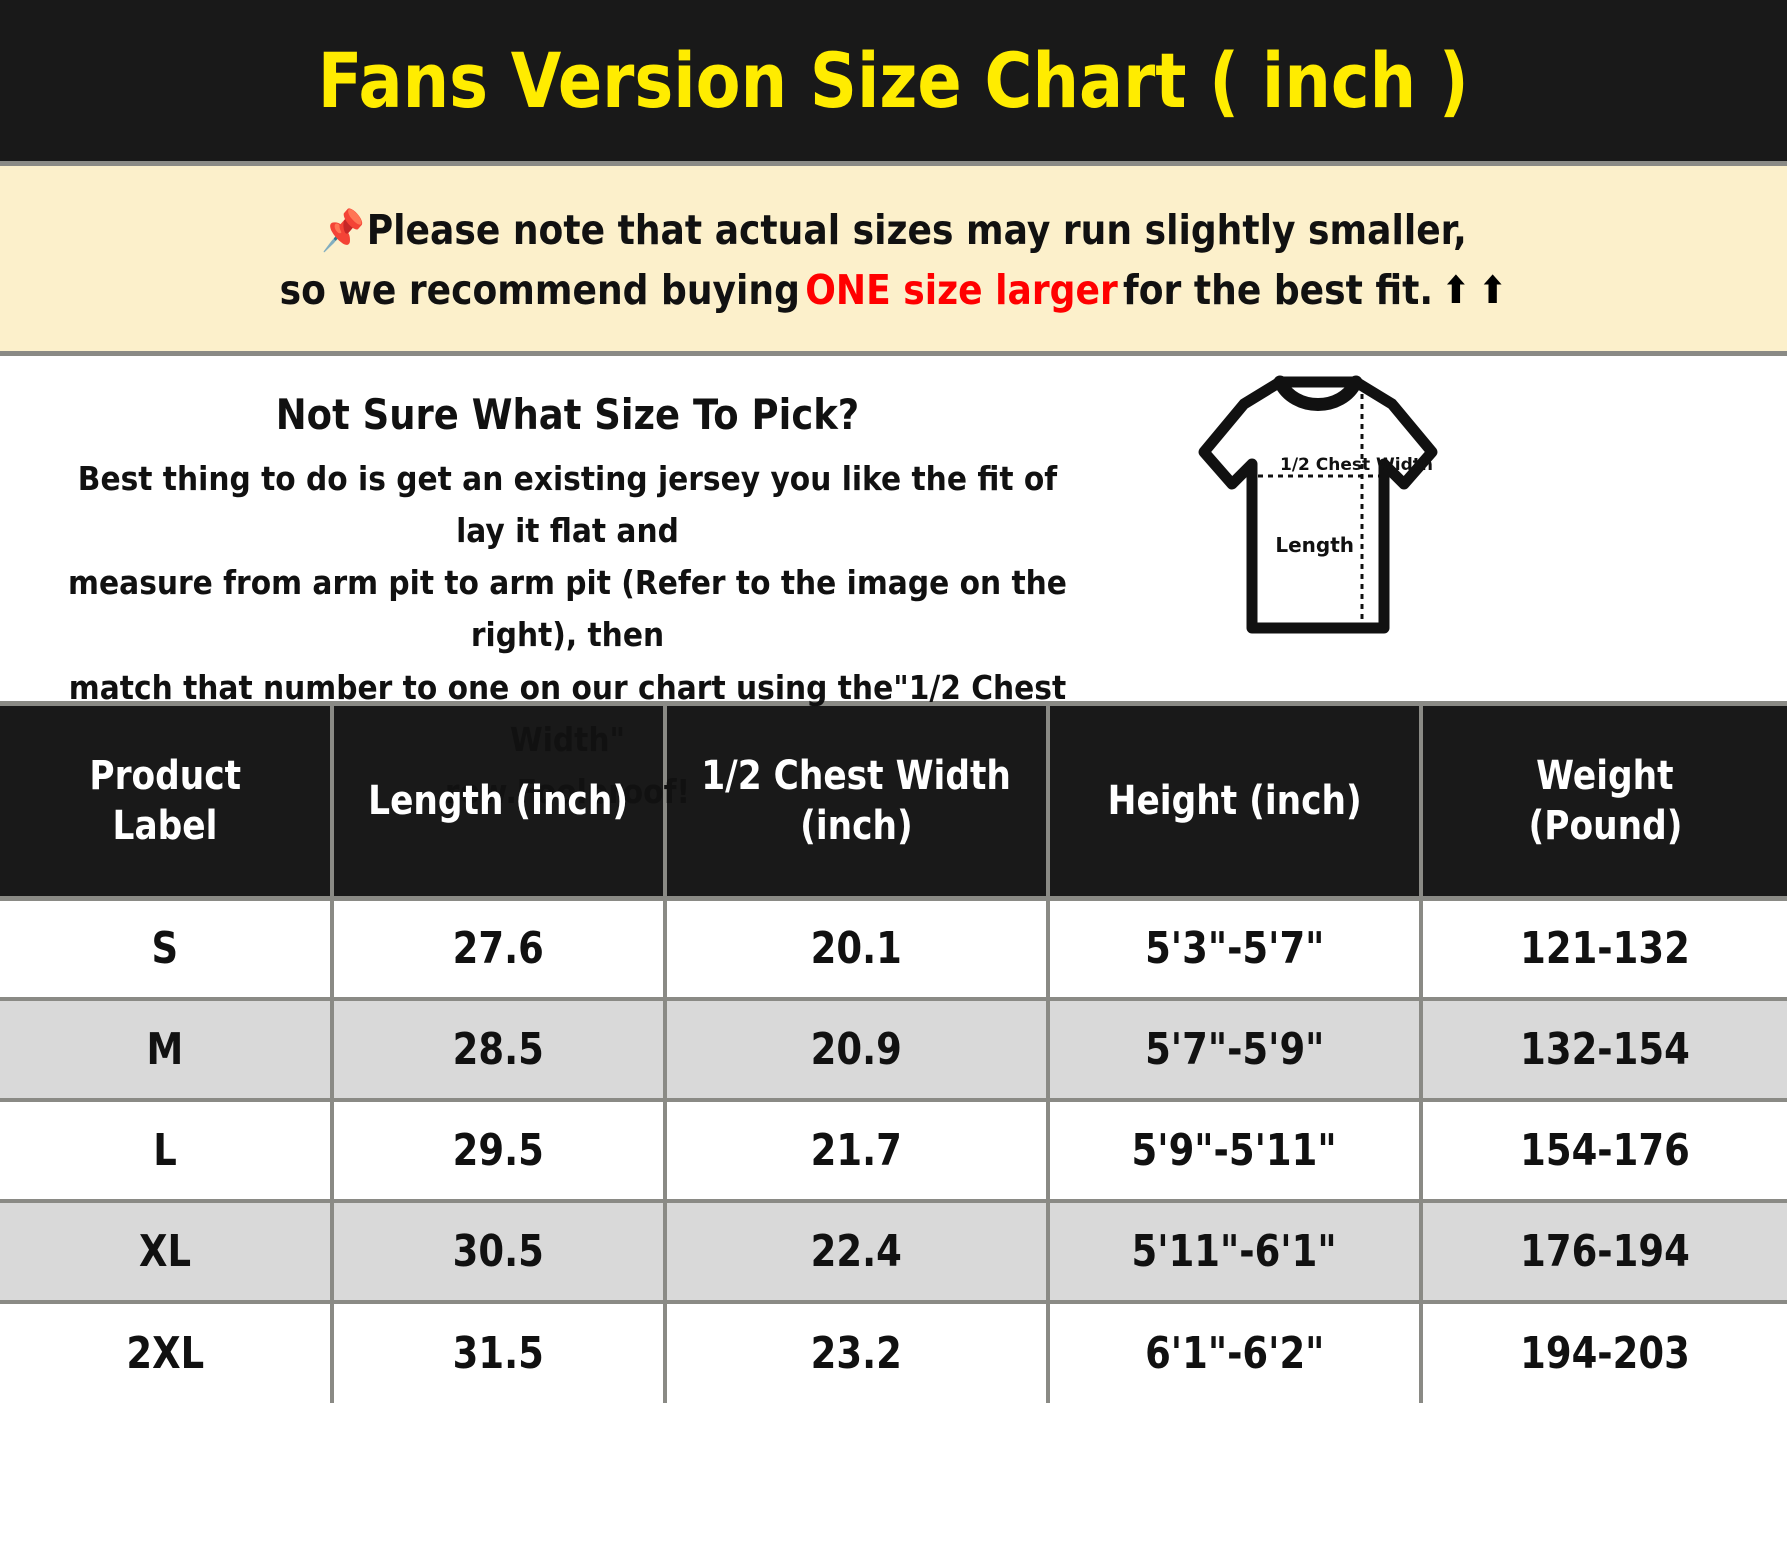 The image size is (1787, 1563). Describe the element at coordinates (1604, 1252) in the screenshot. I see `cell-weight: 176-194` at that location.